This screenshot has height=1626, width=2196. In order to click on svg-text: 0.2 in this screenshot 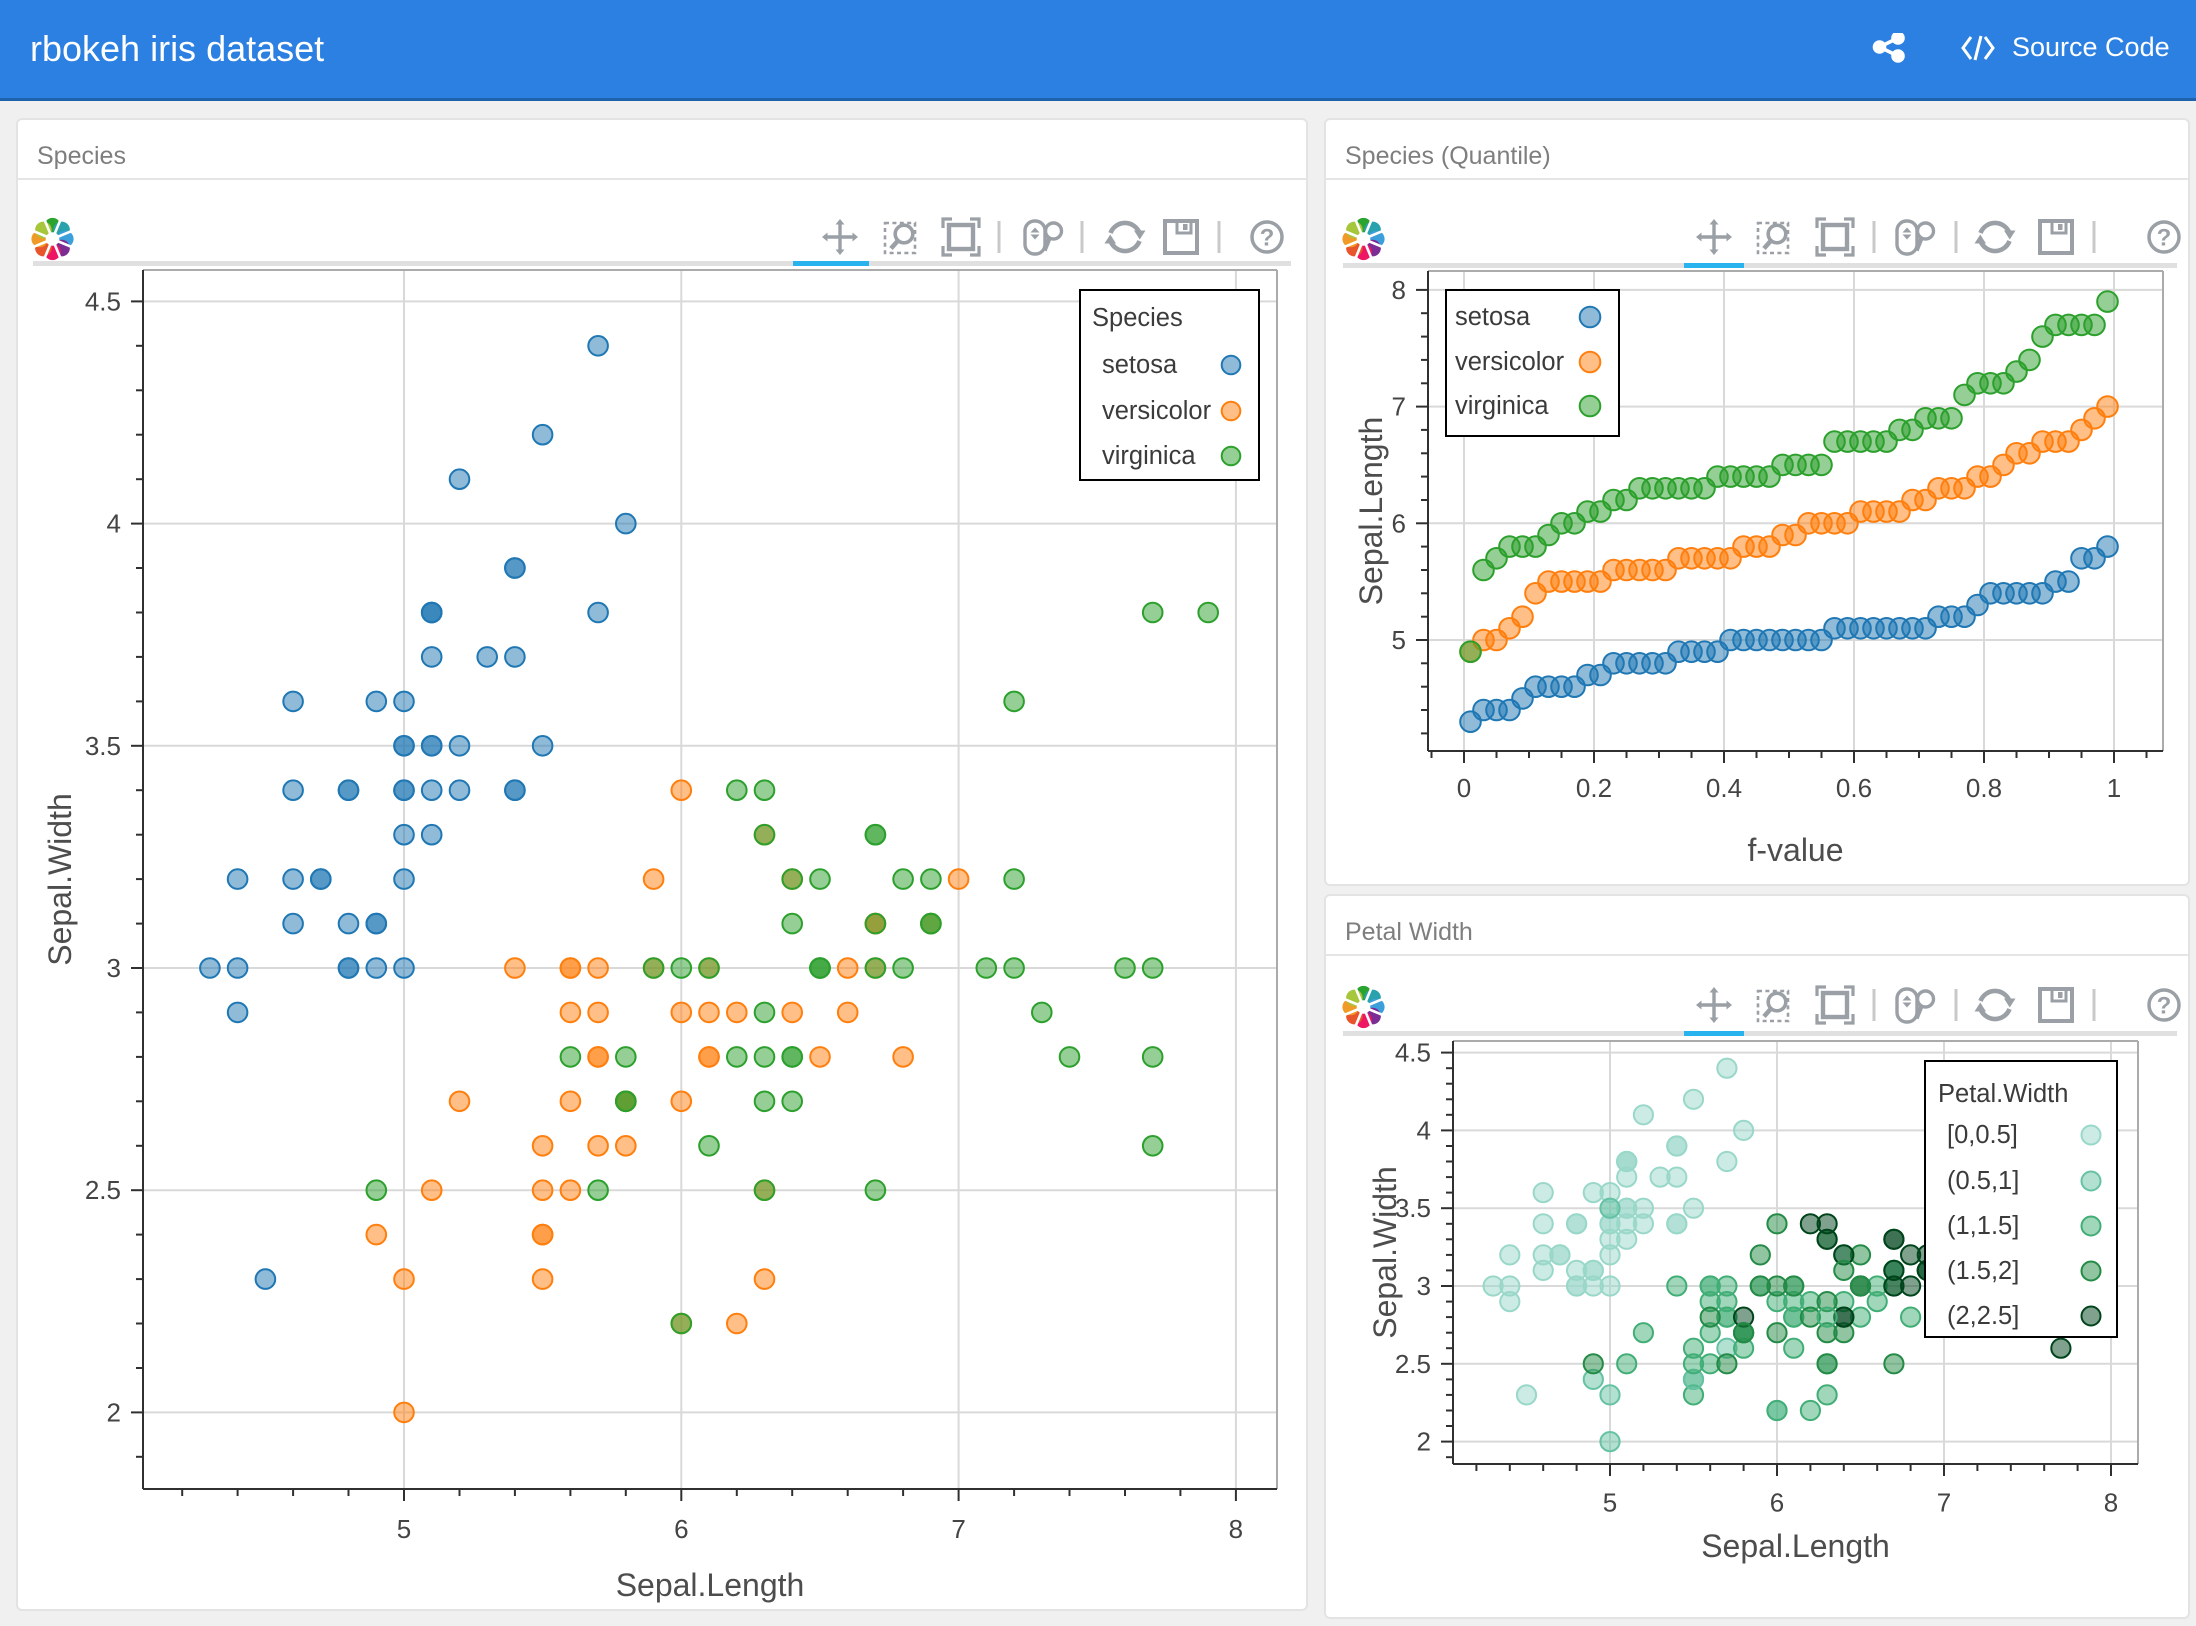, I will do `click(1594, 788)`.